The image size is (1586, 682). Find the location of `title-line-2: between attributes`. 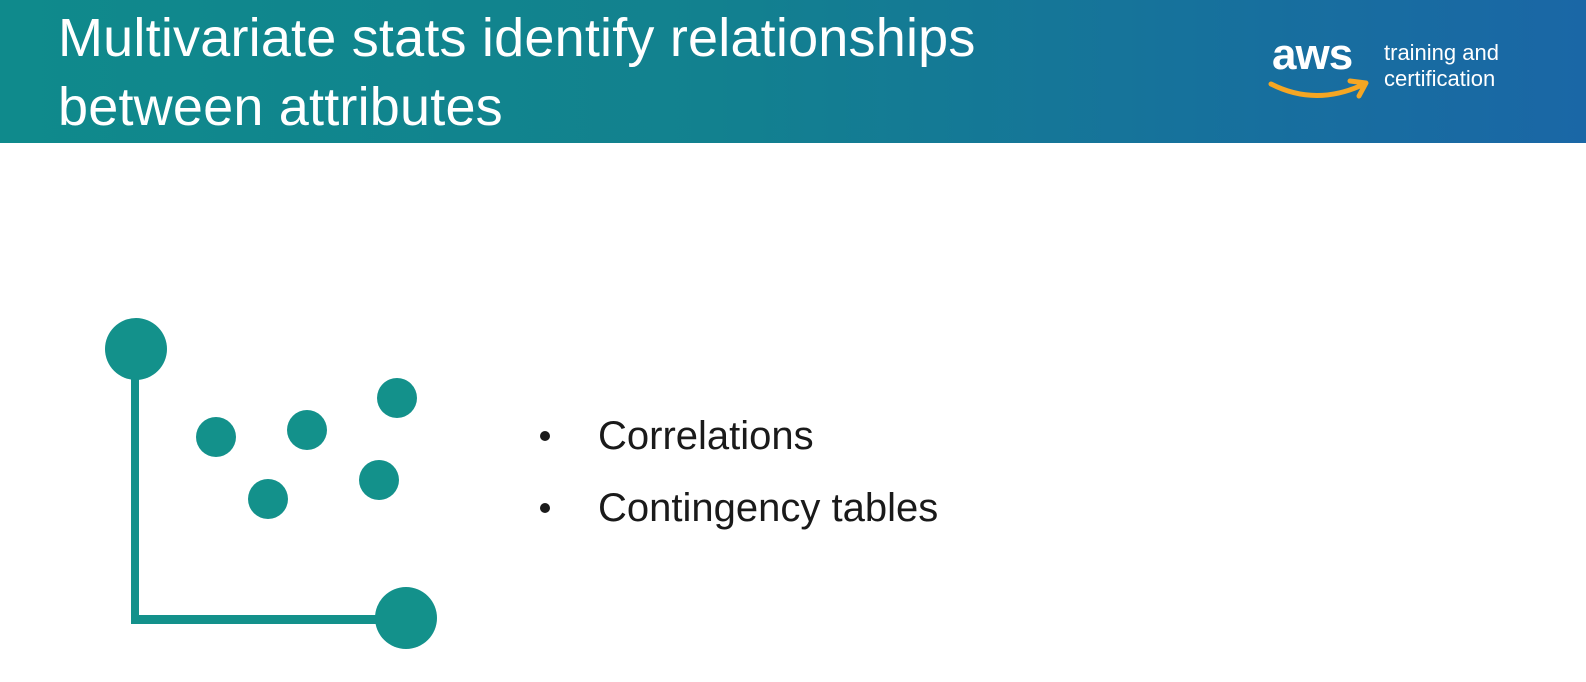

title-line-2: between attributes is located at coordinates (280, 107).